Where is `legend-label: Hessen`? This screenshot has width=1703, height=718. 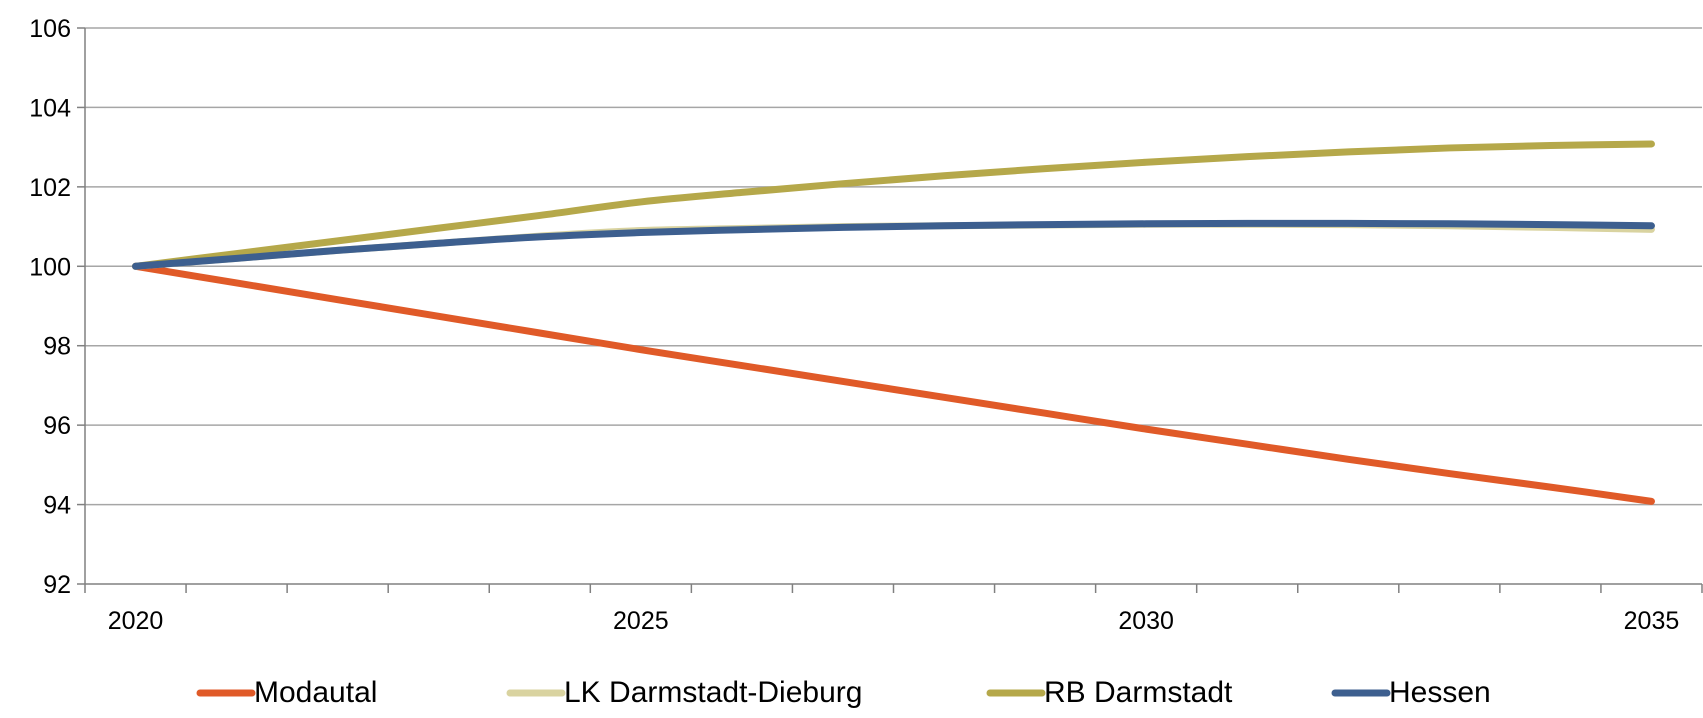 legend-label: Hessen is located at coordinates (1440, 692).